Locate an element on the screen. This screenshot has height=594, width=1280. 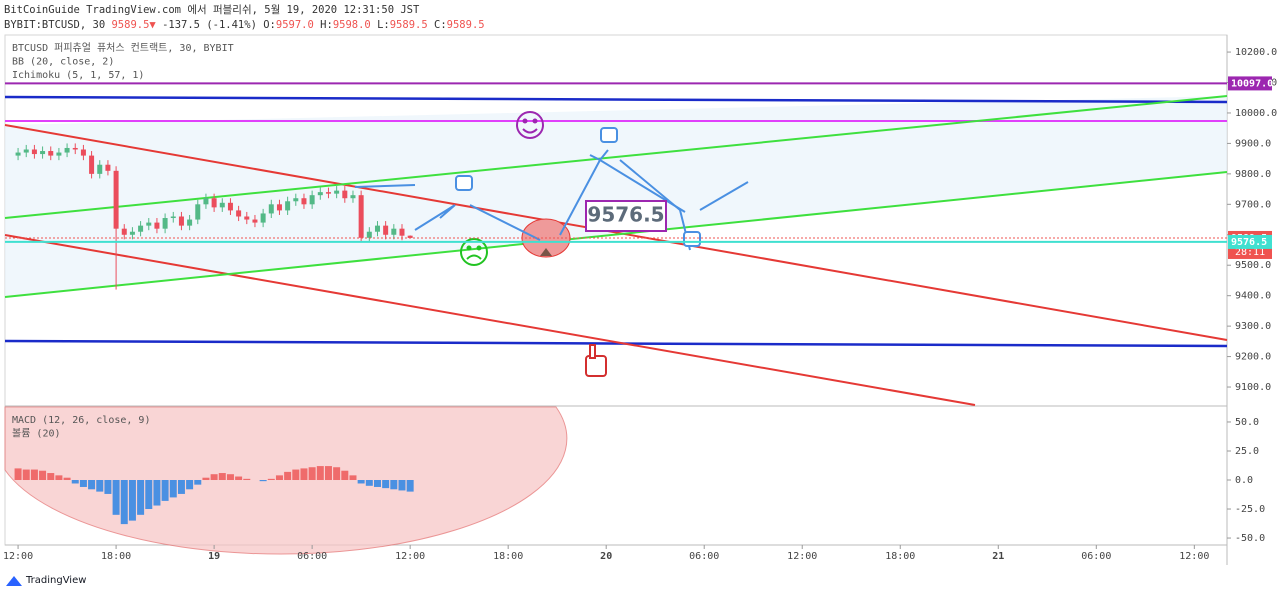
y-tick-label: 9200.0 is located at coordinates (1253, 357).